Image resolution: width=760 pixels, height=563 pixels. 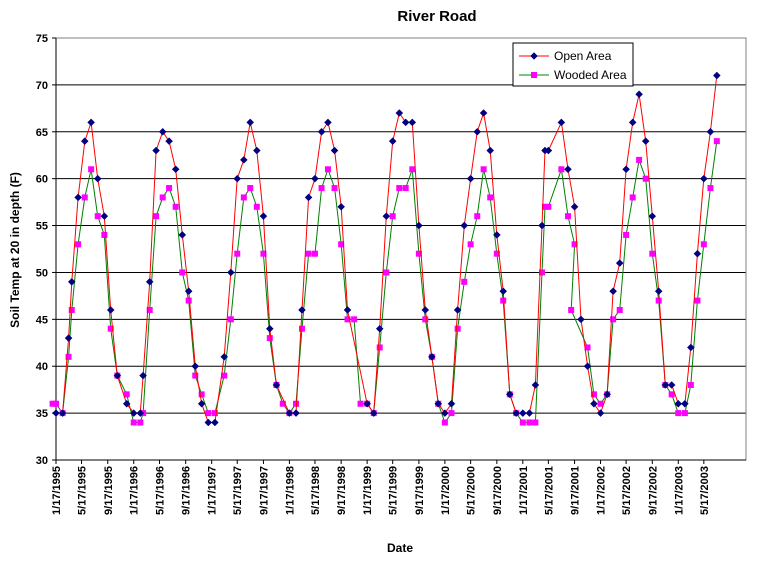 I want to click on y-tick-label: 65, so click(x=42, y=133).